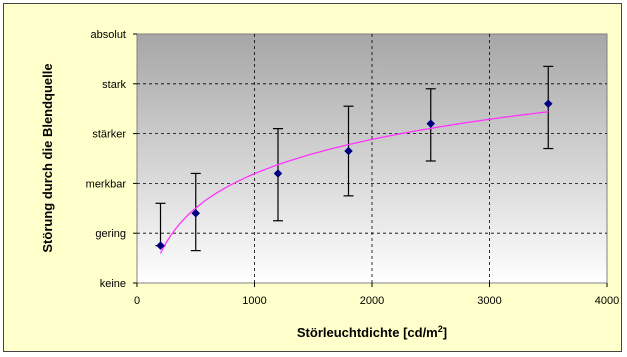 The image size is (627, 357). What do you see at coordinates (111, 159) in the screenshot?
I see `y-axis-ticks: keine gering merkbar stärker stark absolut` at bounding box center [111, 159].